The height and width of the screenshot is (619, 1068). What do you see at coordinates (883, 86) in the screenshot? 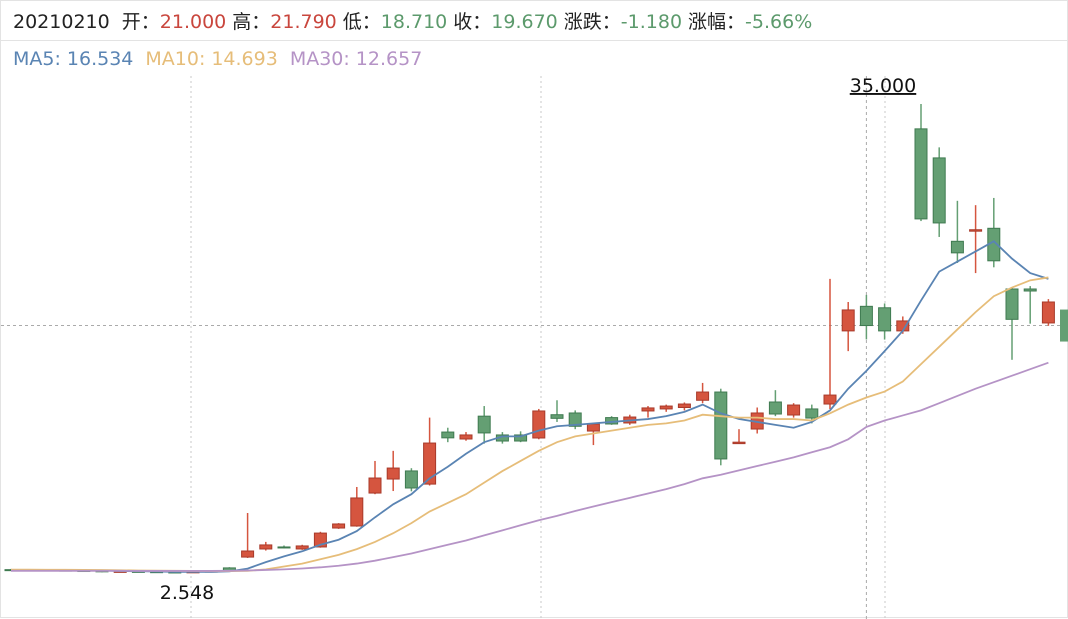
I see `max-label: 35.000` at bounding box center [883, 86].